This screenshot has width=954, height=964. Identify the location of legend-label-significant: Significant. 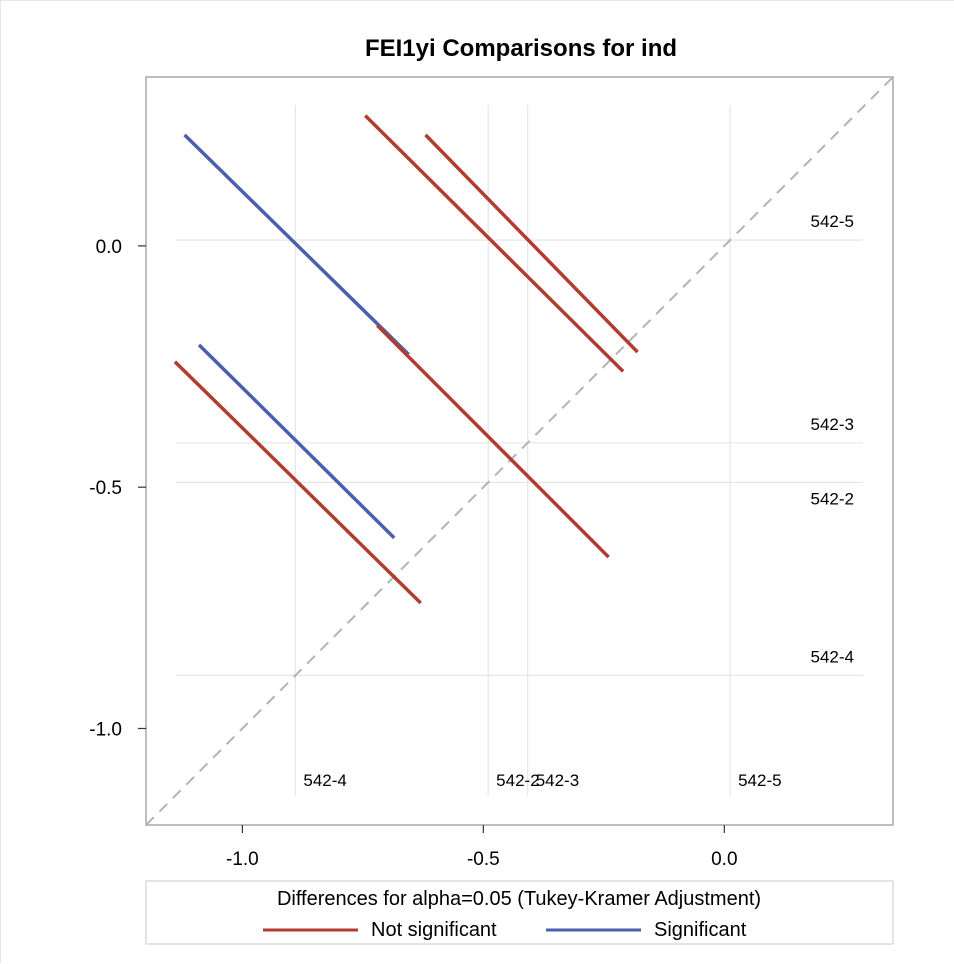
(700, 930).